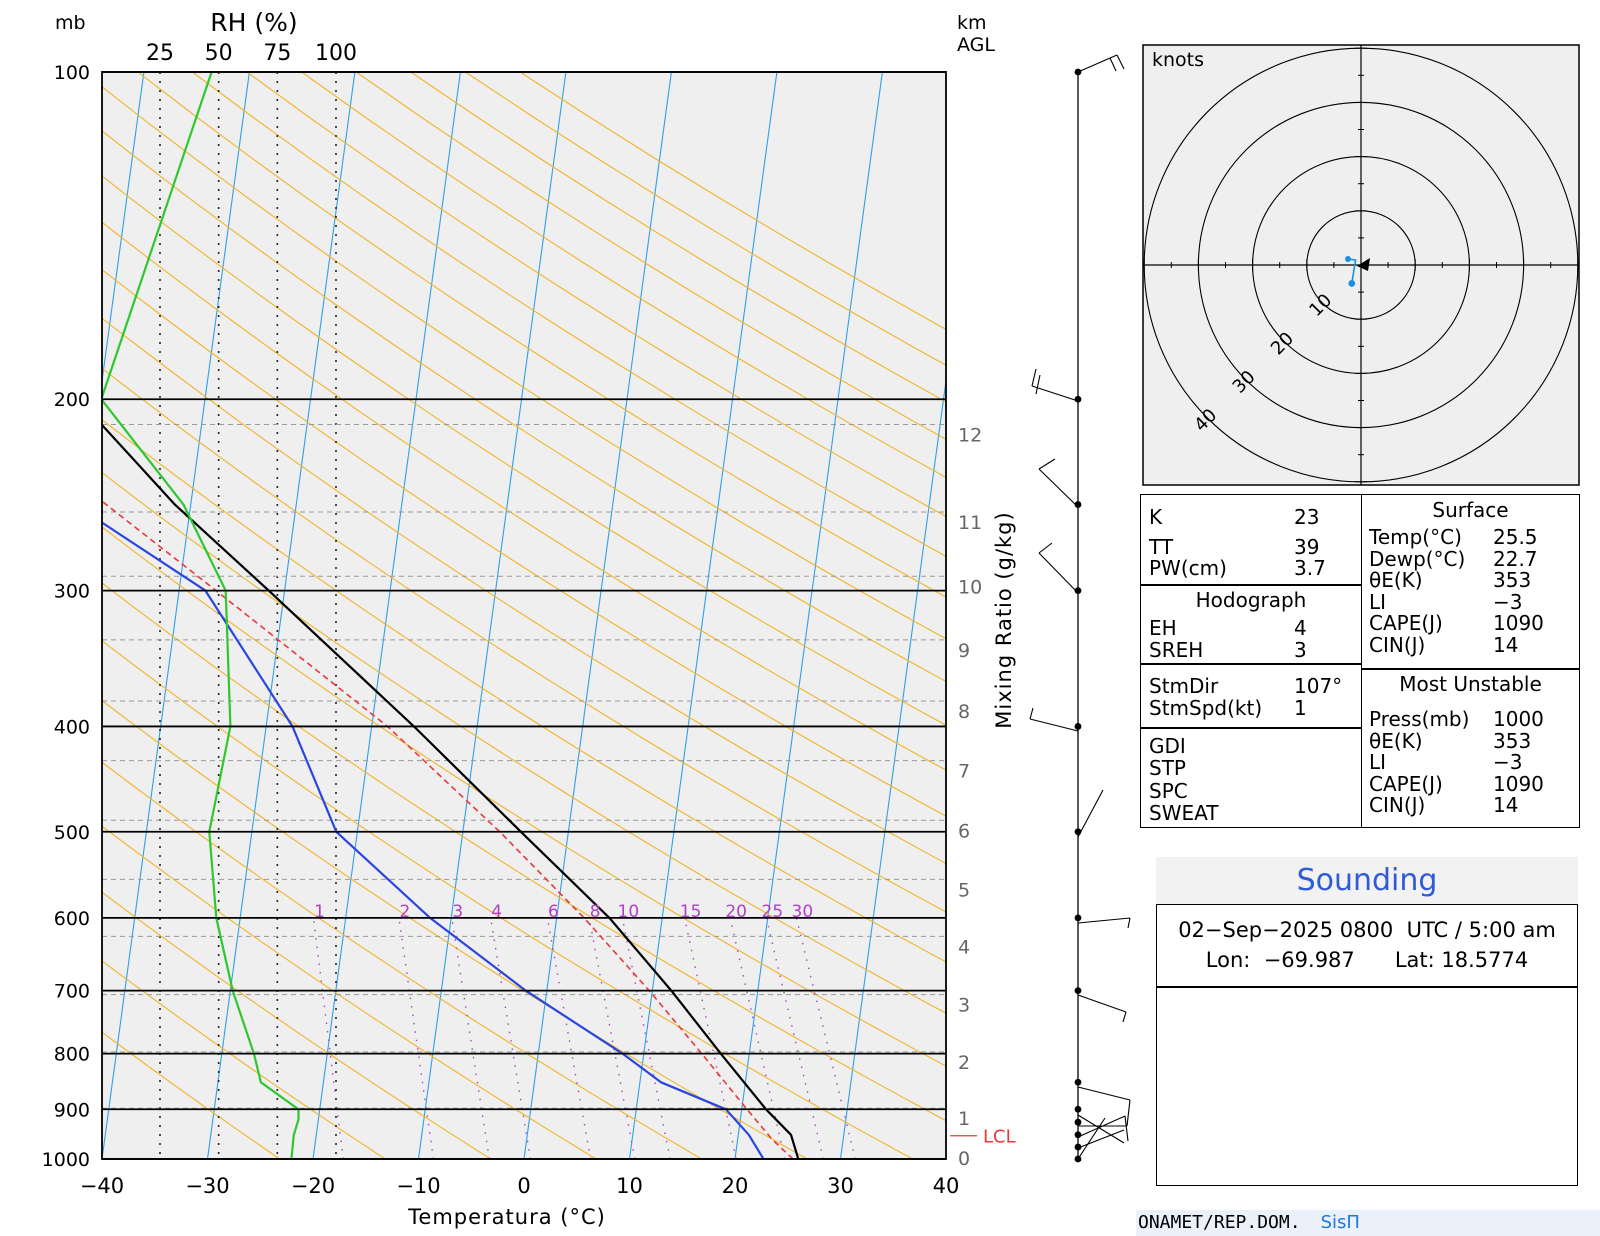 The width and height of the screenshot is (1600, 1236). Describe the element at coordinates (418, 1186) in the screenshot. I see `temperature-tick-label: −10` at that location.